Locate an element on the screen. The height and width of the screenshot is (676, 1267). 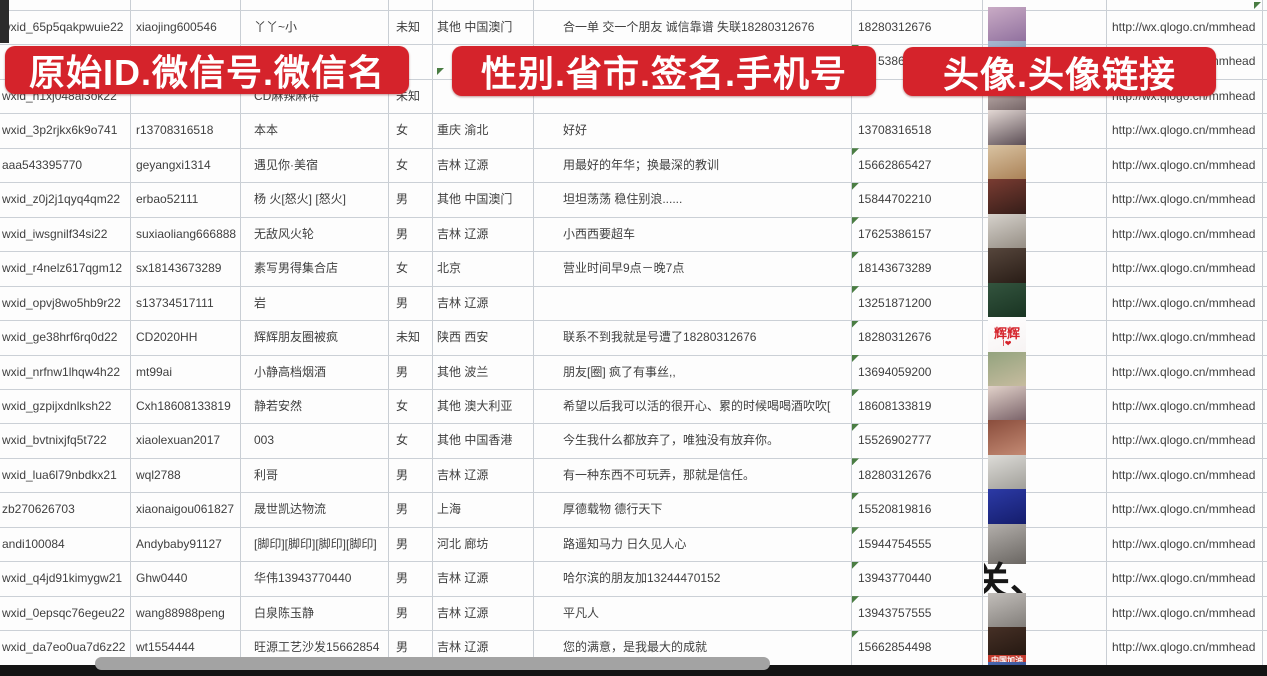
cell-name: 旺源工艺沙发15662854 is located at coordinates (317, 647).